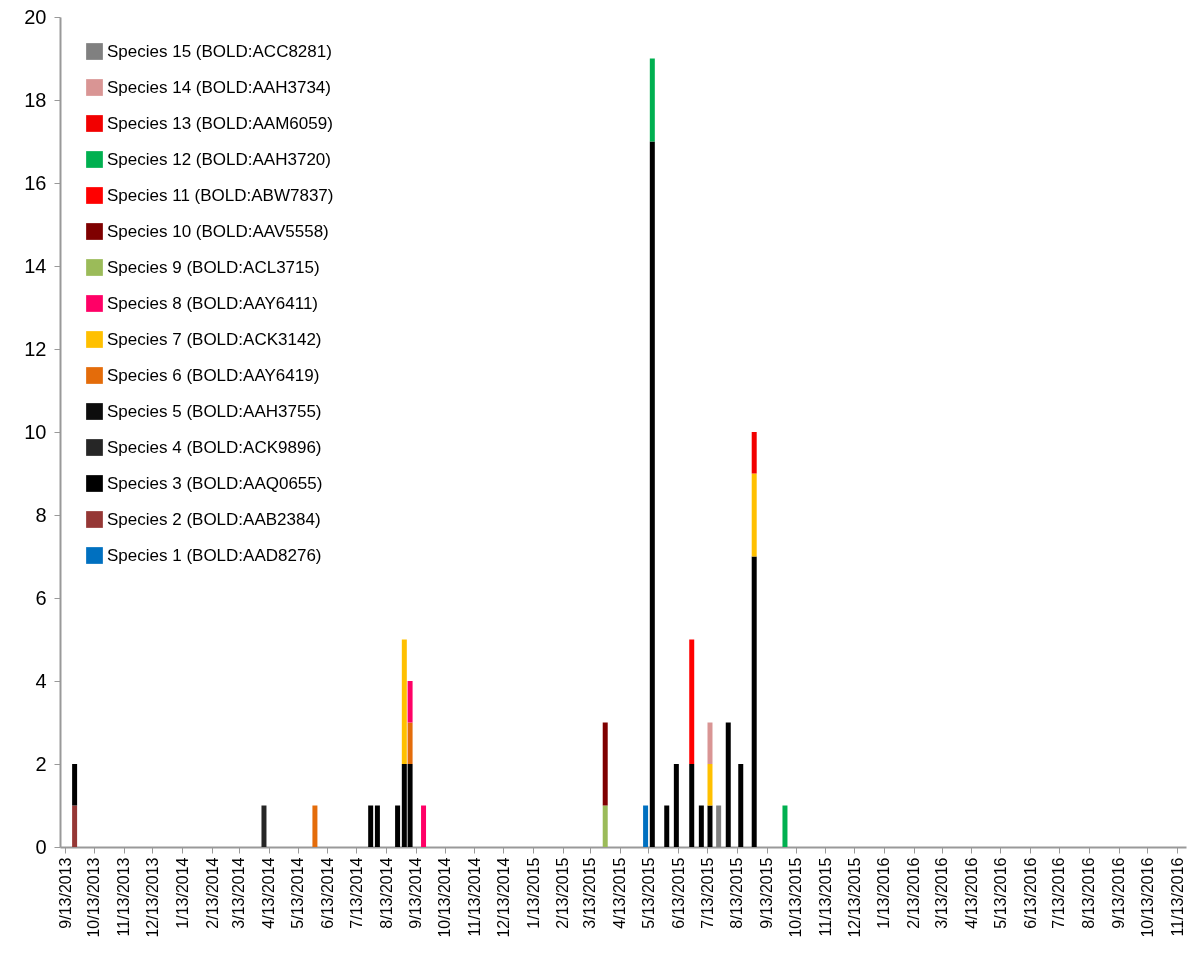  What do you see at coordinates (215, 483) in the screenshot?
I see `legend-label: Species 3 (BOLD:AAQ0655)` at bounding box center [215, 483].